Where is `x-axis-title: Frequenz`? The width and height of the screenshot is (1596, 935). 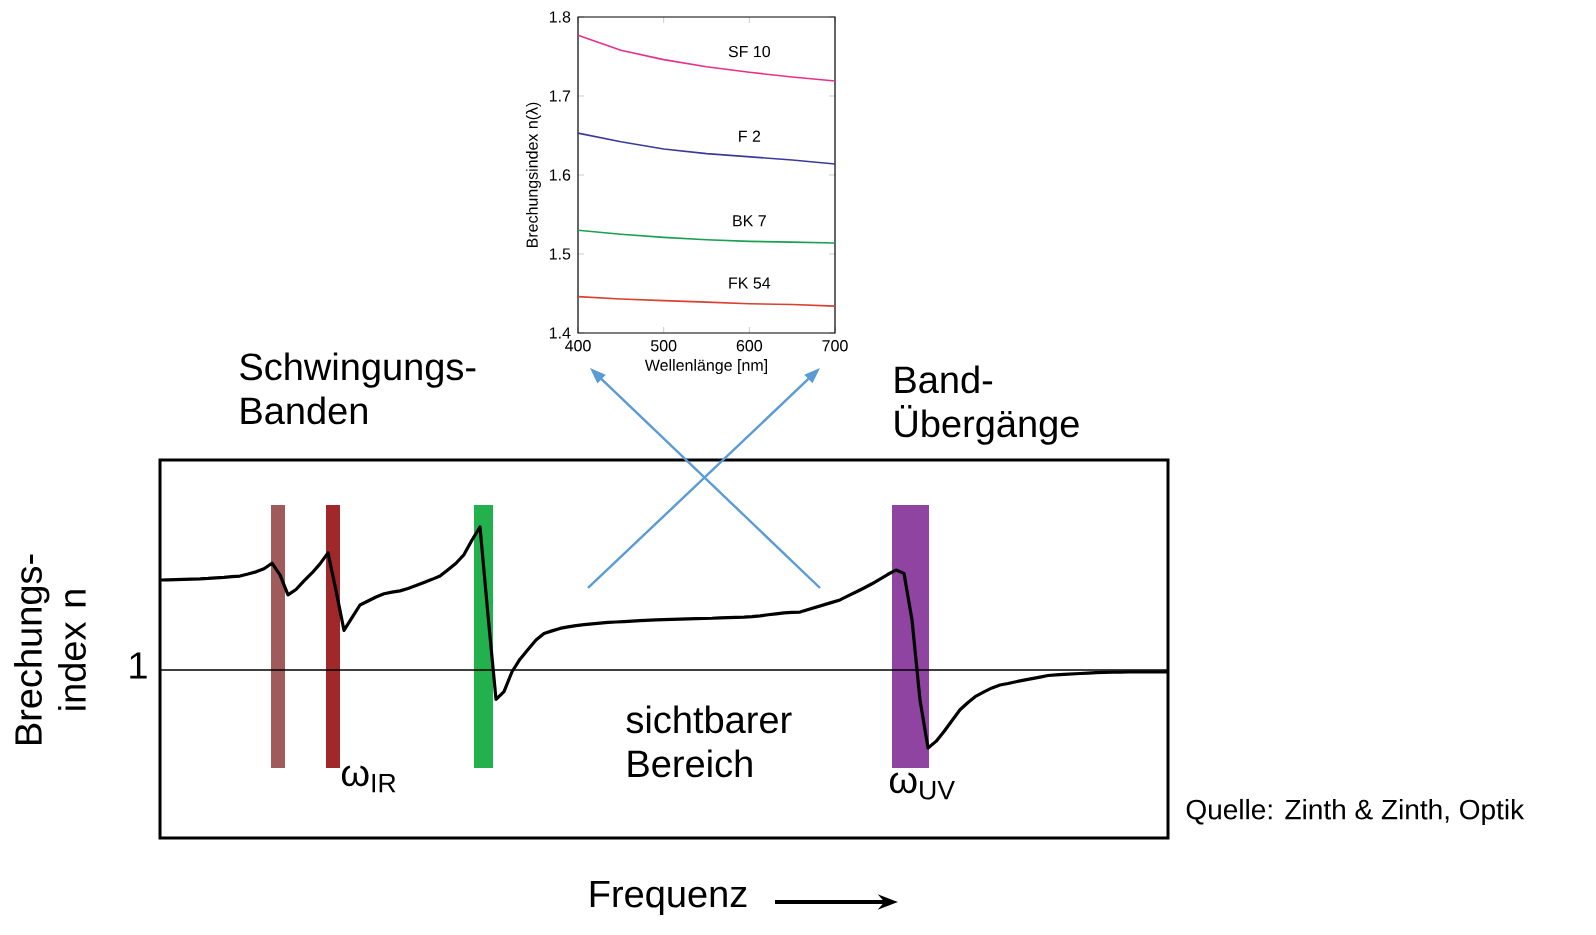
x-axis-title: Frequenz is located at coordinates (668, 897).